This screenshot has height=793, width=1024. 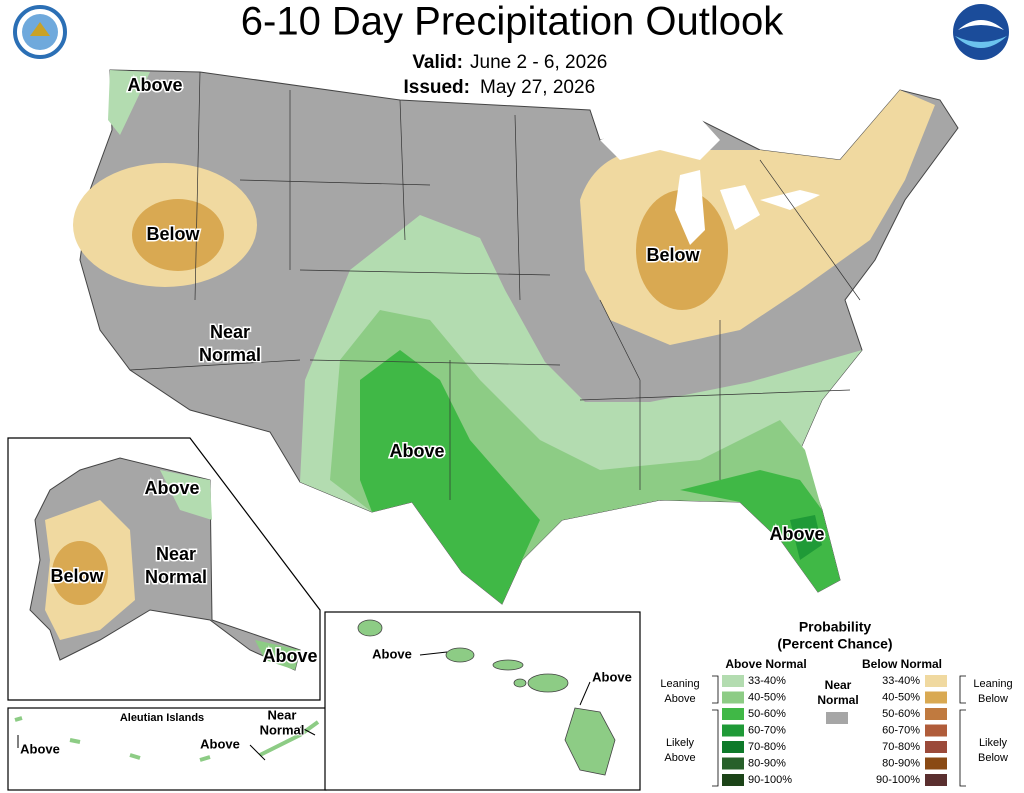 I want to click on legend-near-label: Normal, so click(x=837, y=700).